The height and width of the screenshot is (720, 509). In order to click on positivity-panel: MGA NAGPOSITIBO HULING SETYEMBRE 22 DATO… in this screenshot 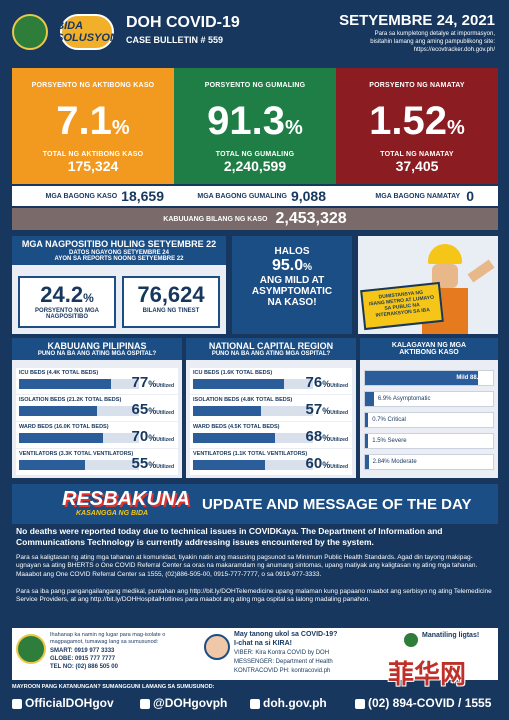, I will do `click(119, 285)`.